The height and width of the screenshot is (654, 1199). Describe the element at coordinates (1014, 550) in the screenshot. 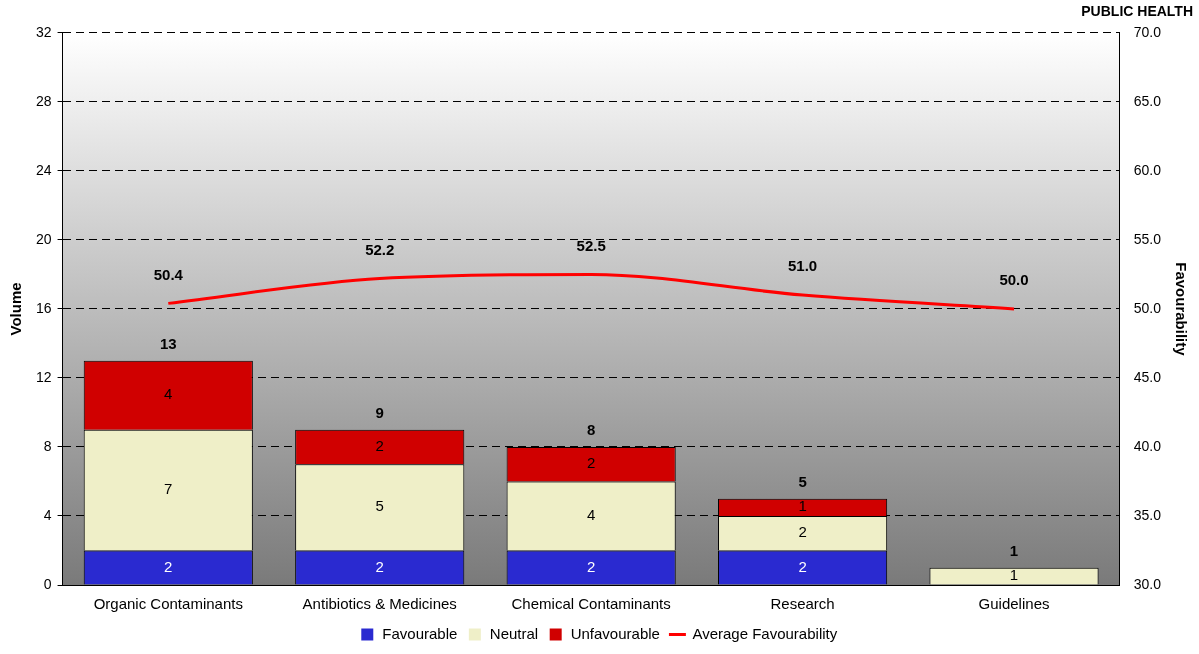

I see `total-label: 1` at that location.